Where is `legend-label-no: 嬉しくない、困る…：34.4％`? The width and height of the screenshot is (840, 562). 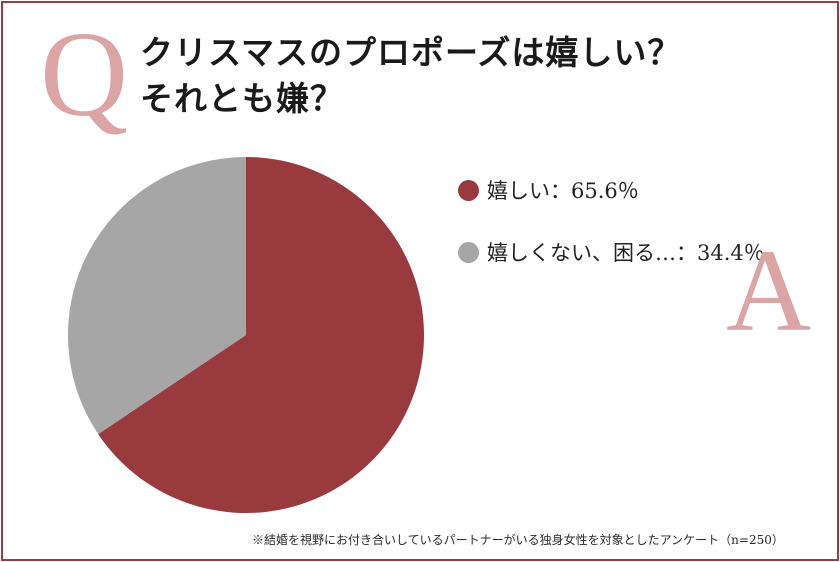
legend-label-no: 嬉しくない、困る…：34.4％ is located at coordinates (626, 253).